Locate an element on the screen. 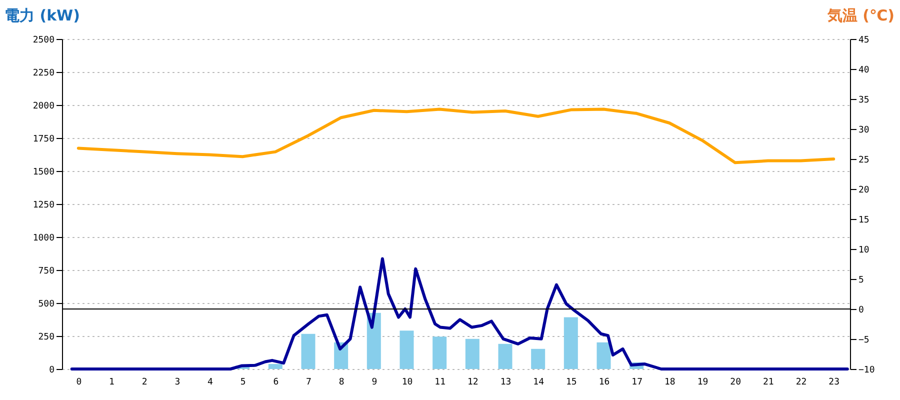 The height and width of the screenshot is (400, 900). y-tick-label: 2000 is located at coordinates (43, 107).